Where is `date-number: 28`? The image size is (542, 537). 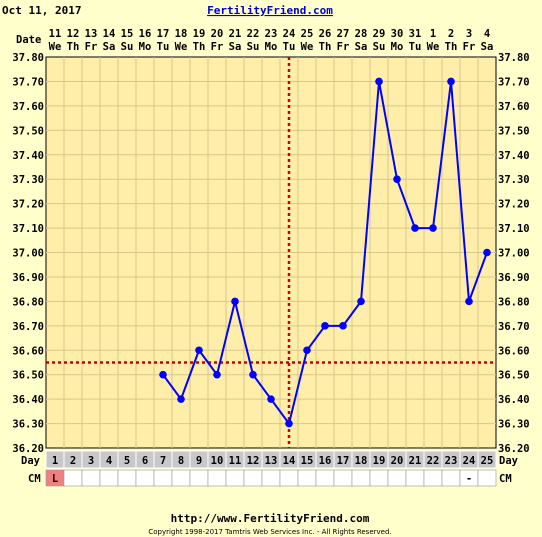
date-number: 28 is located at coordinates (361, 34).